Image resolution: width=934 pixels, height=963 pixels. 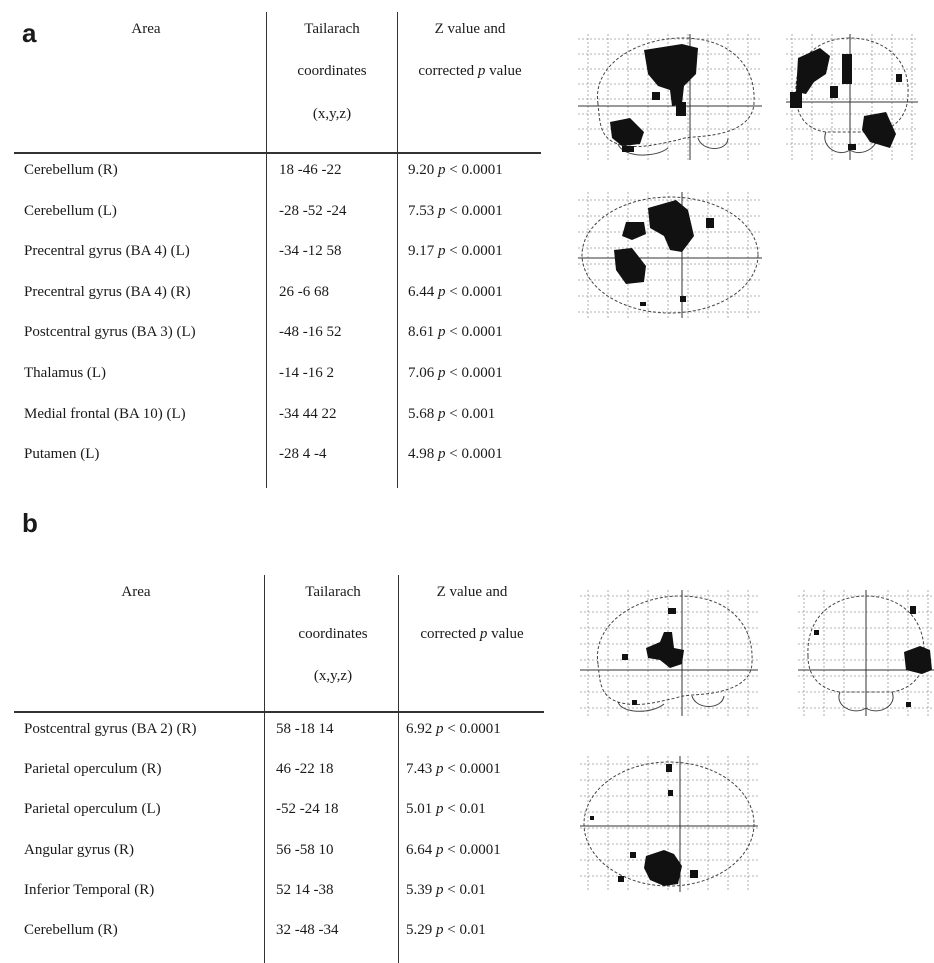 What do you see at coordinates (455, 332) in the screenshot?
I see `row-z-and-p-value: 8.61 p < 0.0001` at bounding box center [455, 332].